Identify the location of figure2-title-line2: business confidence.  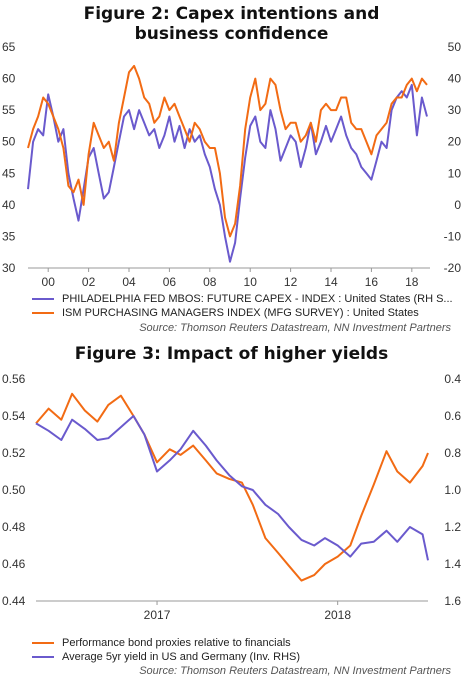
(231, 34).